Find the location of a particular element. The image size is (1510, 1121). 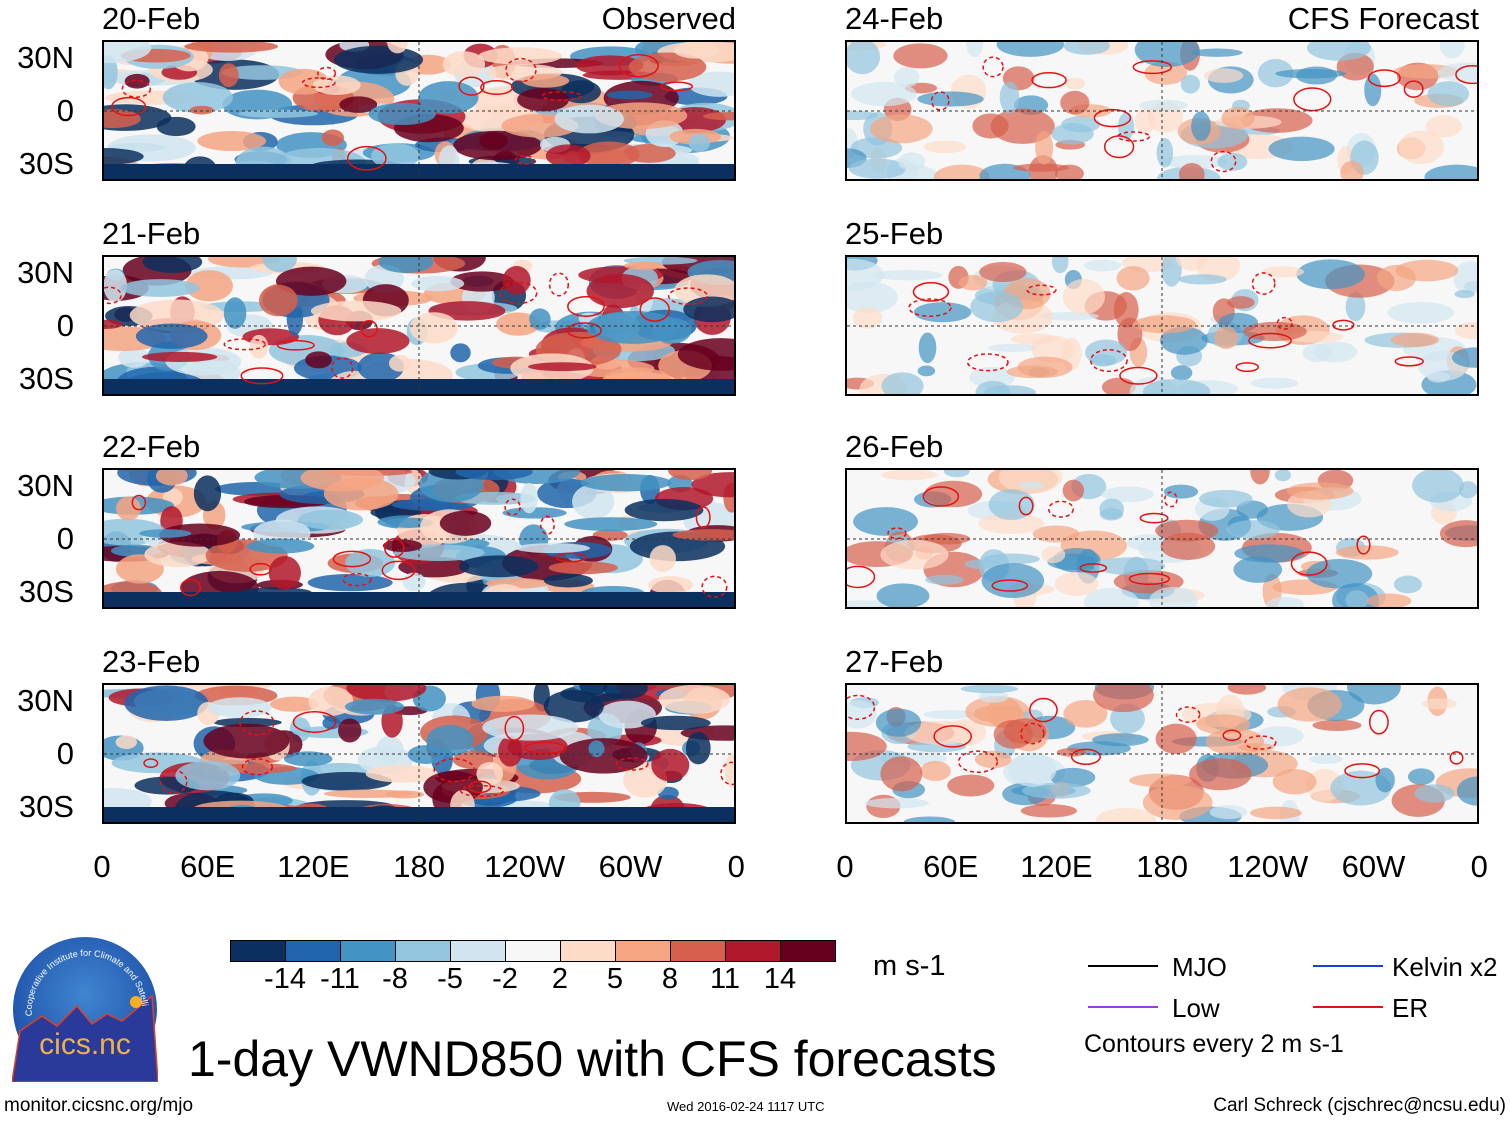

colorbar-tick-label: 5 is located at coordinates (615, 979).